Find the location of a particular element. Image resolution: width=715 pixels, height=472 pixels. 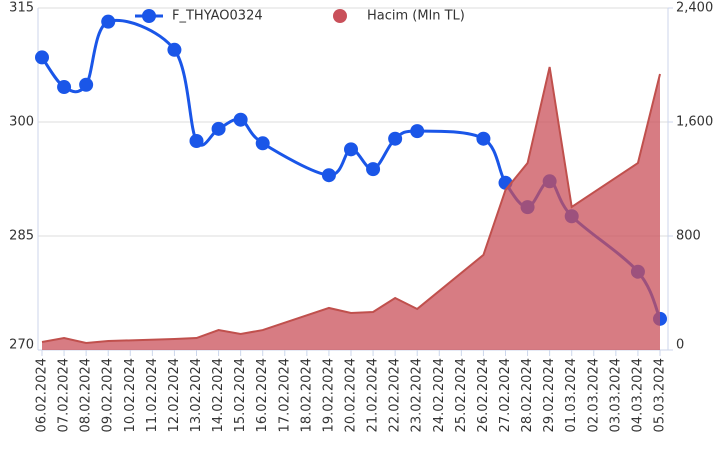

y2-tick-label: 800 is located at coordinates (688, 236).